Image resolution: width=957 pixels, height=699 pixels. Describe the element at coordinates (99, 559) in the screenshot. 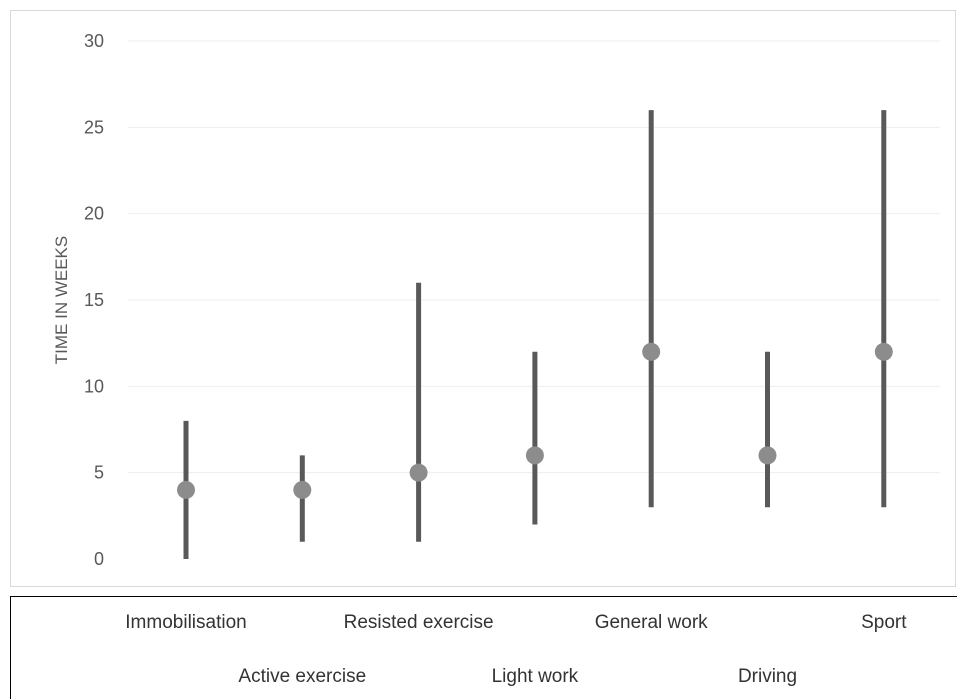

I see `y-tick-label: 0` at that location.